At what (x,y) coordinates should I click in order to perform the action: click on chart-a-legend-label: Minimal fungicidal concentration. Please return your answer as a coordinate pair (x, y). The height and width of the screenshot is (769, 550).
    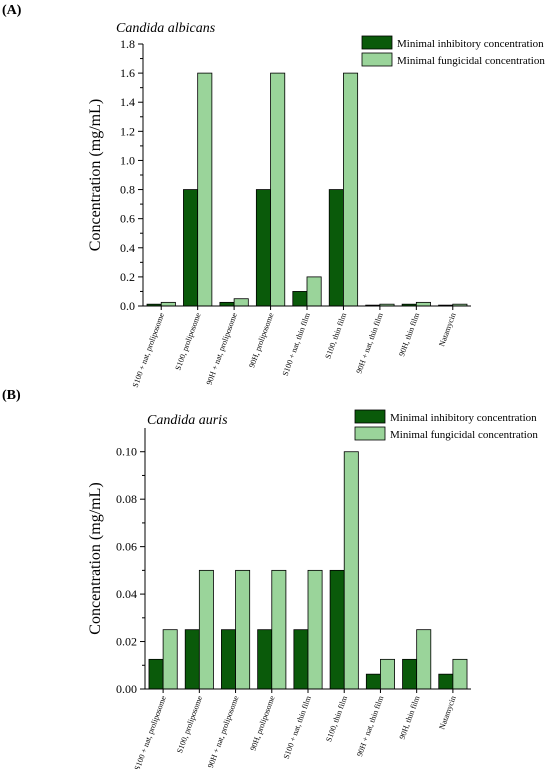
    Looking at the image, I should click on (471, 61).